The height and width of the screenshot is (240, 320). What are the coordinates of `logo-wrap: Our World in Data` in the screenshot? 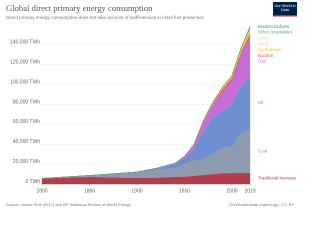 It's located at (285, 8).